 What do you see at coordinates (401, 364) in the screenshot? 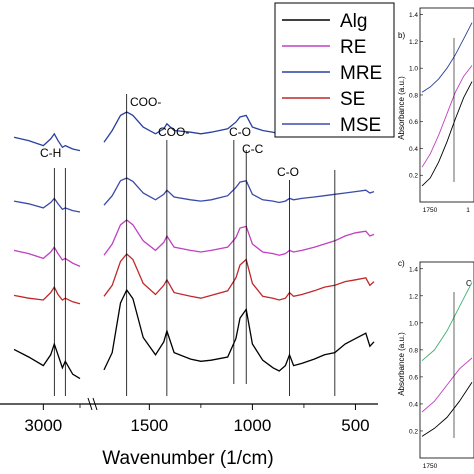
I see `panel-c-ylabel: Absorbance (a.u.)` at bounding box center [401, 364].